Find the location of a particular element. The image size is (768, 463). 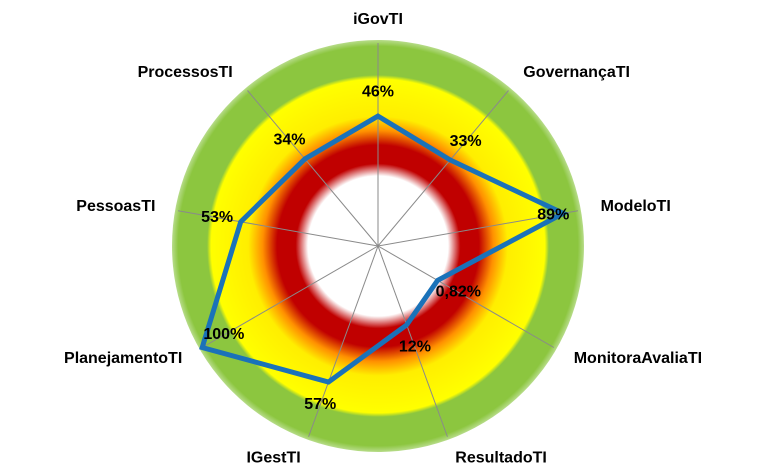

category-label: PessoasTI is located at coordinates (115, 206).